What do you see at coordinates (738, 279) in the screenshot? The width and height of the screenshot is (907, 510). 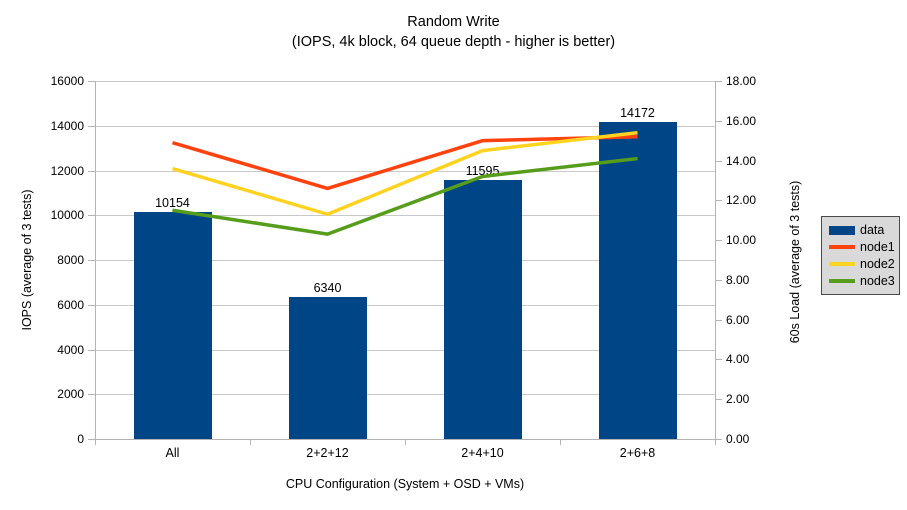 I see `right-axis-tick-label: 8.00` at bounding box center [738, 279].